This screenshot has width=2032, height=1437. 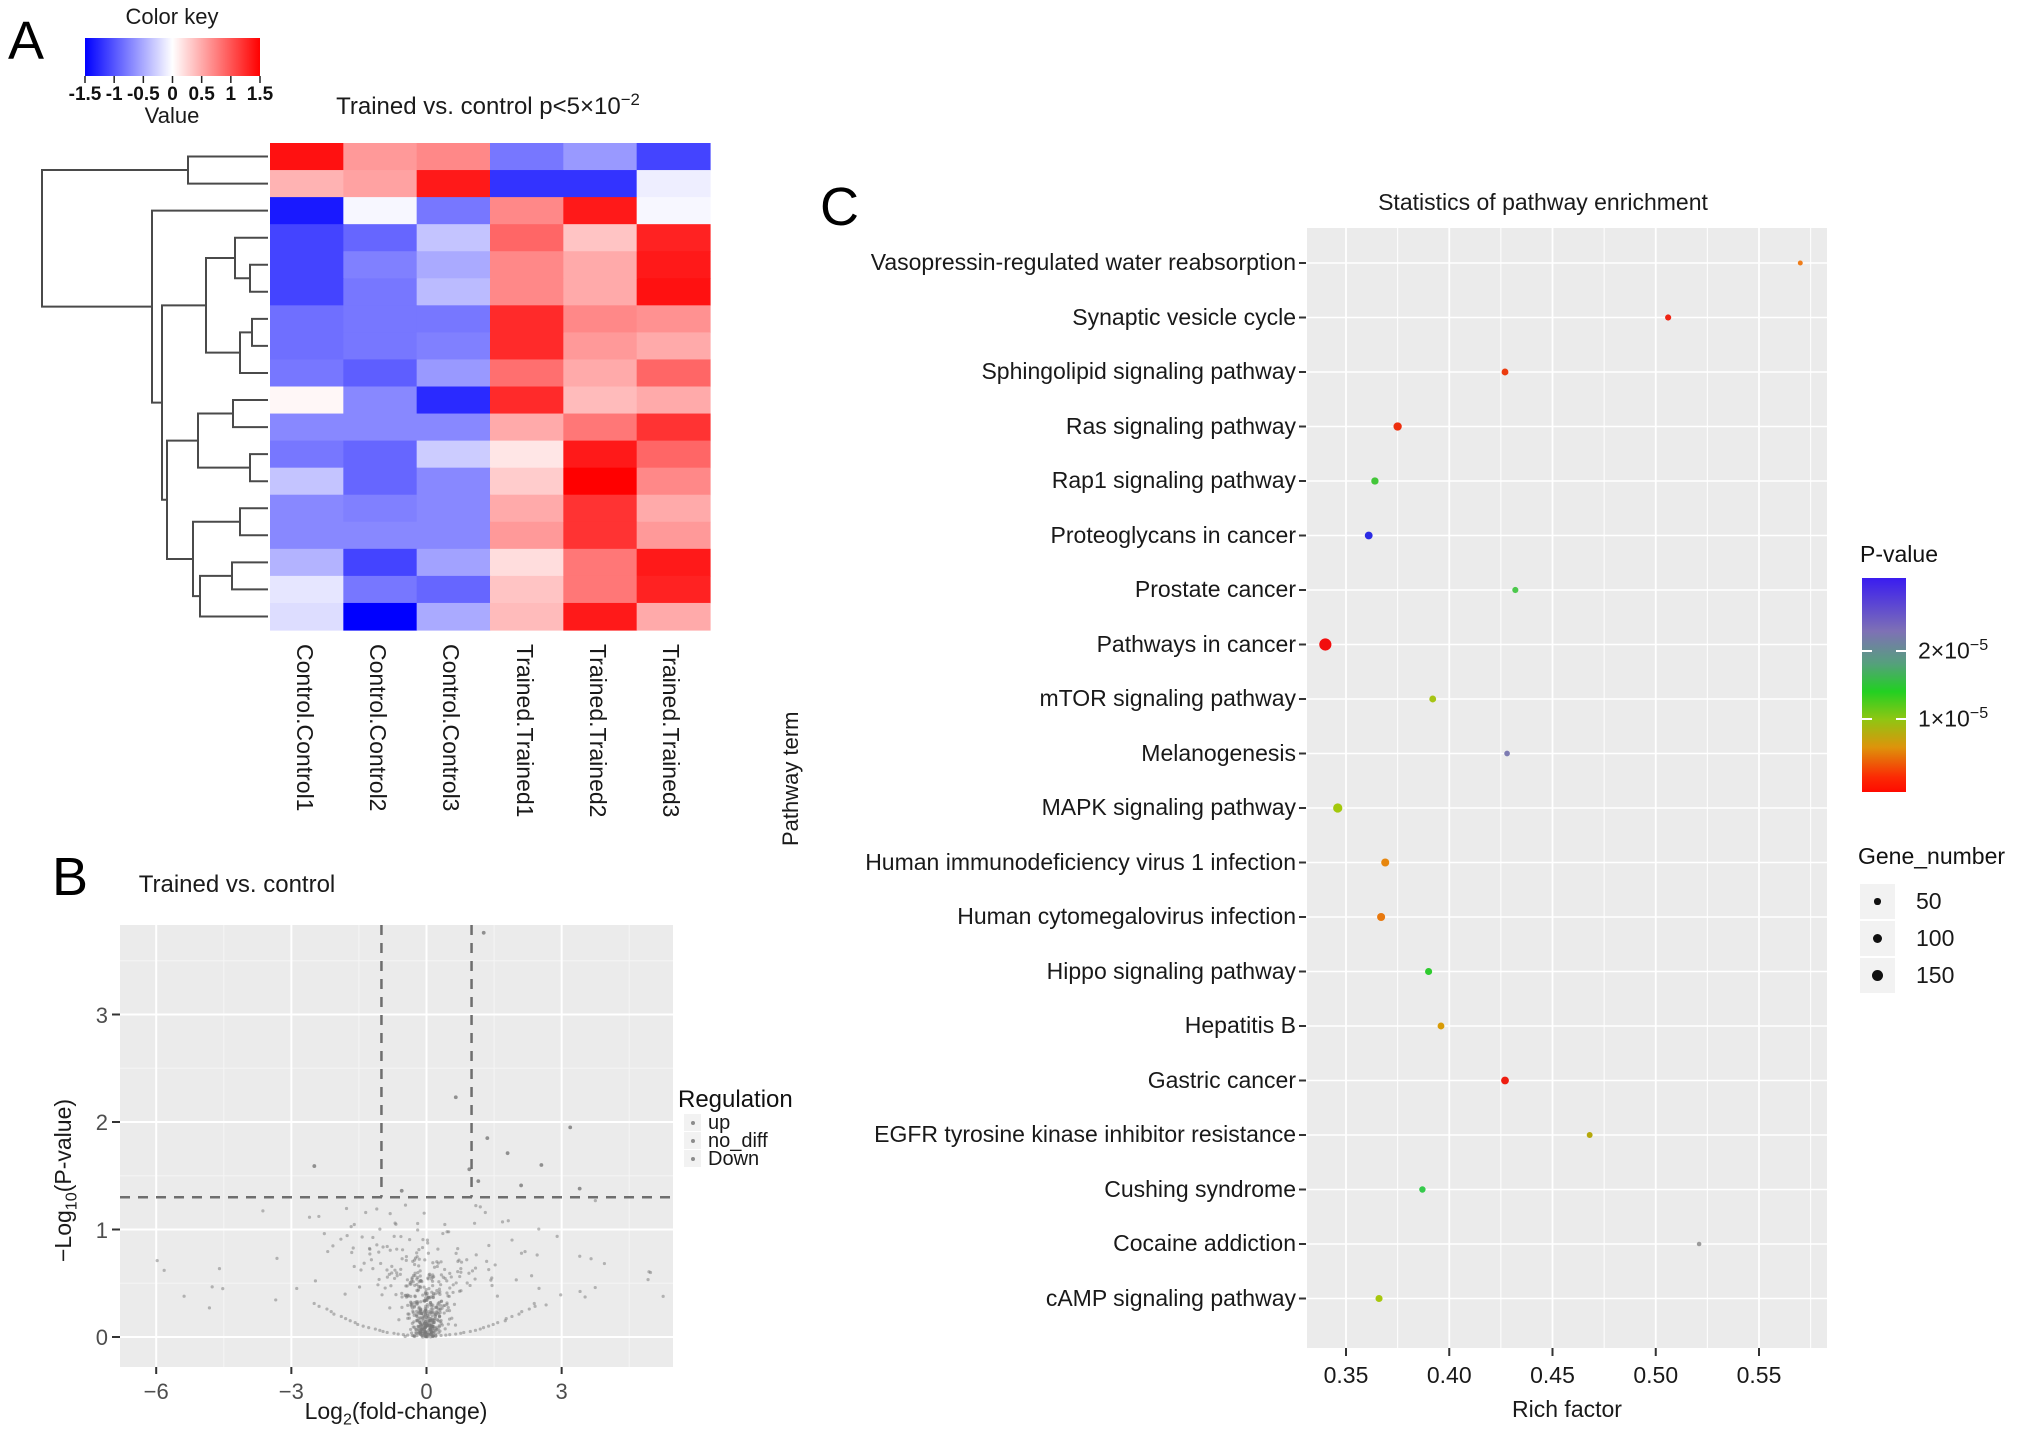 What do you see at coordinates (231, 94) in the screenshot?
I see `color-key-tick-label: 1` at bounding box center [231, 94].